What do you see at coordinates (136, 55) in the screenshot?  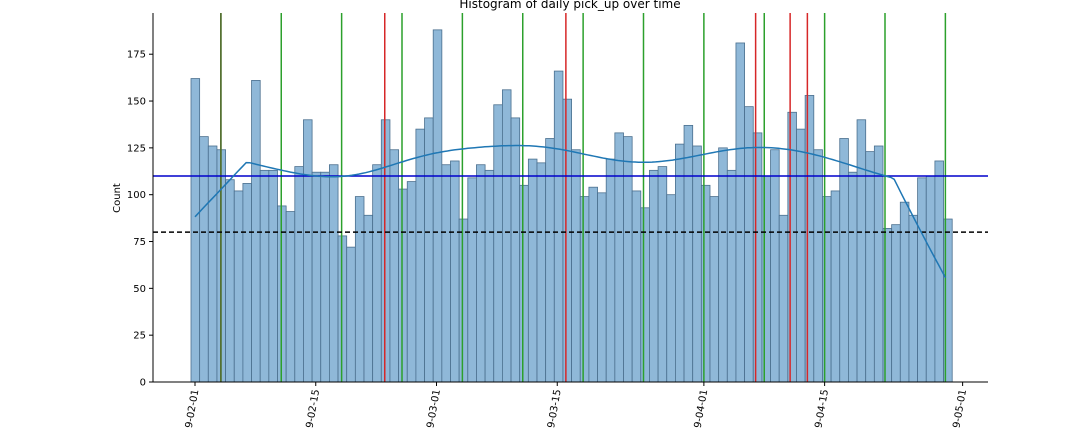 I see `y-tick-label: 175` at bounding box center [136, 55].